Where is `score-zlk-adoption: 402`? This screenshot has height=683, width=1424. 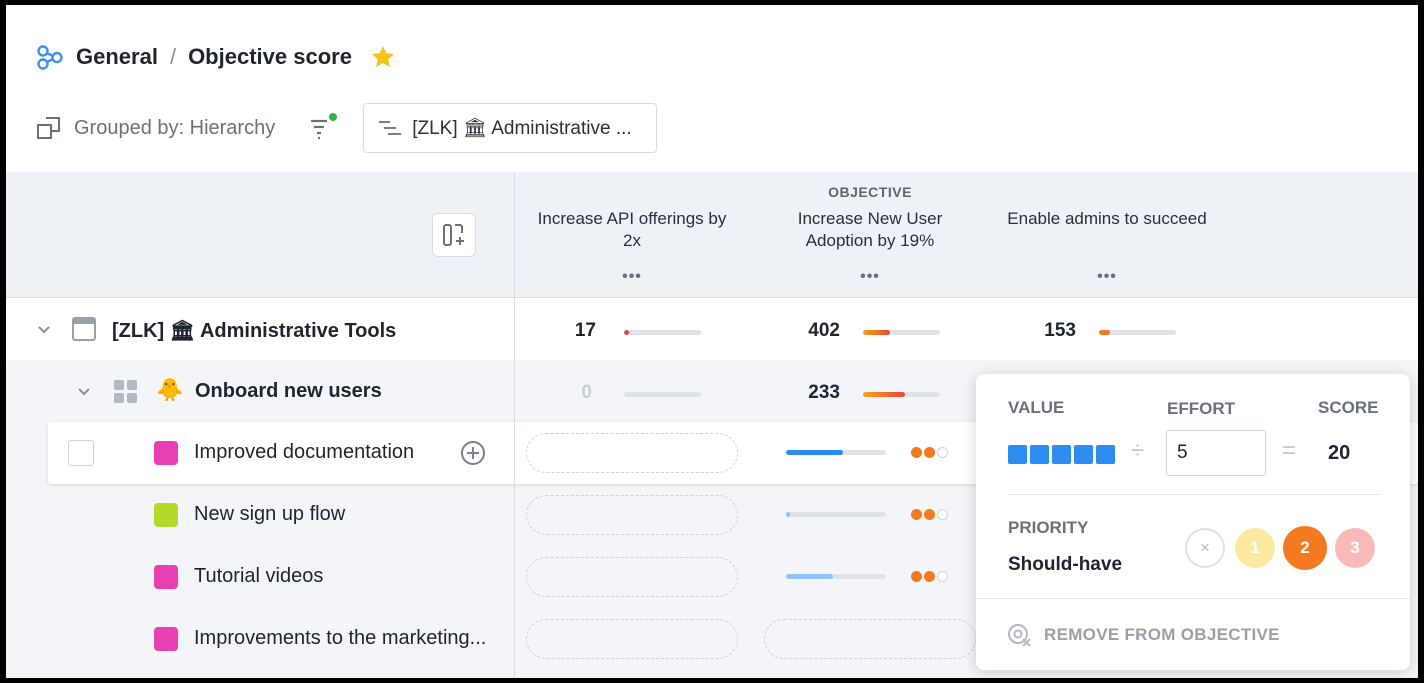 score-zlk-adoption: 402 is located at coordinates (824, 330).